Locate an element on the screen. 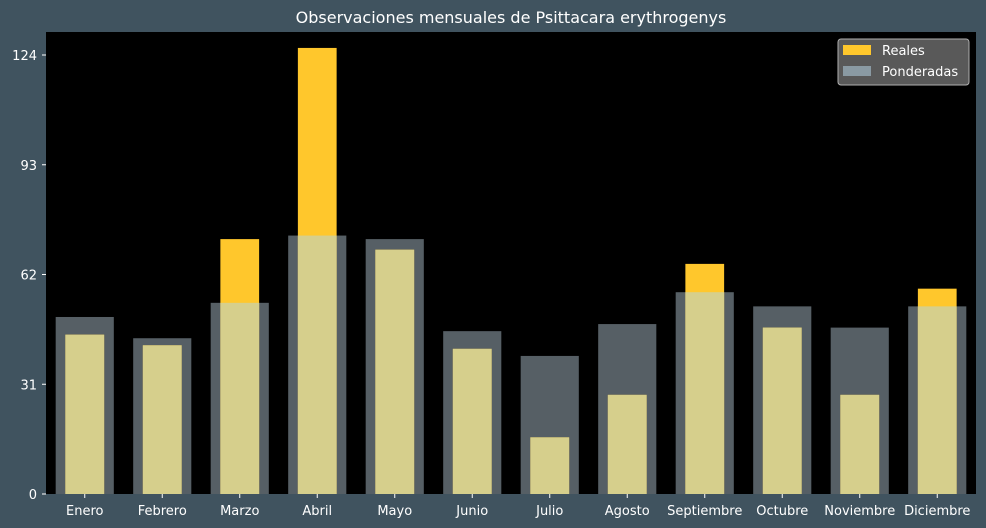  bar-overlap-septiembre is located at coordinates (705, 393).